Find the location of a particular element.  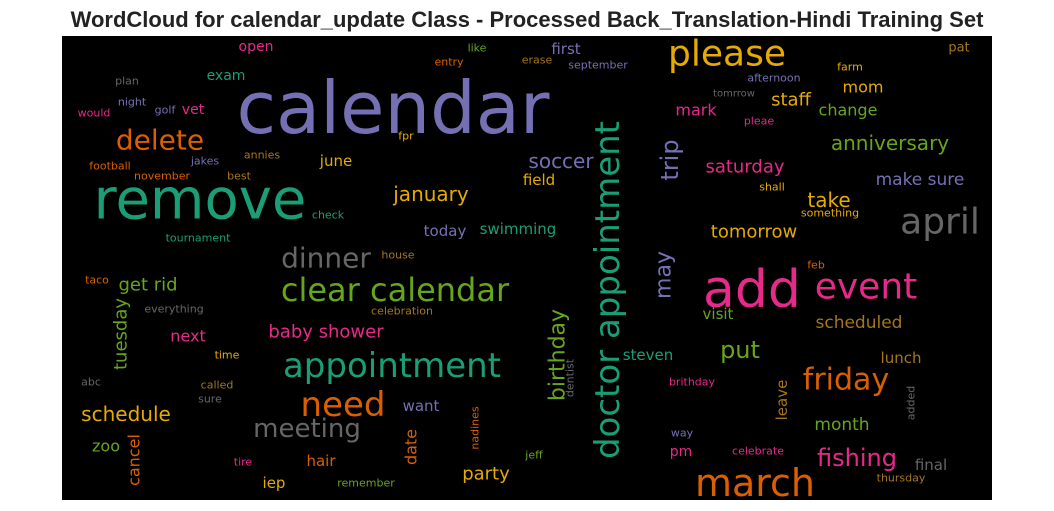

word: change is located at coordinates (848, 110).